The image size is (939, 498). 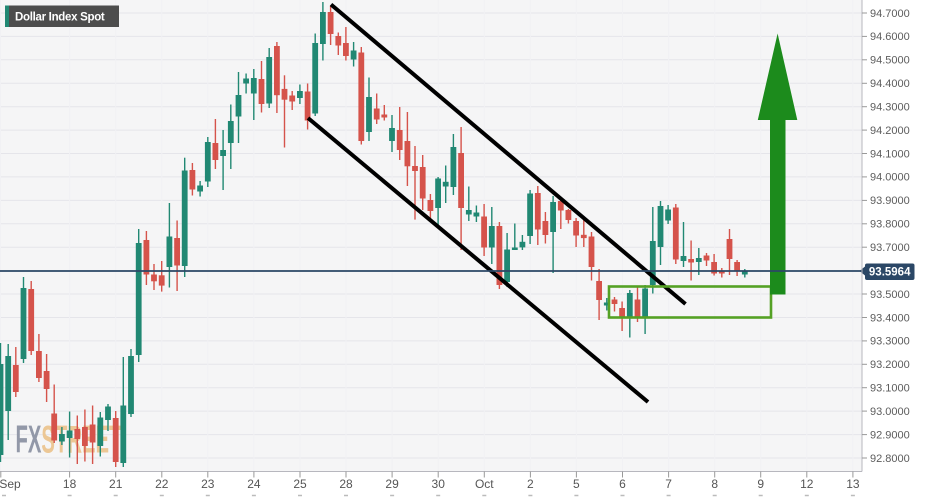 What do you see at coordinates (10, 484) in the screenshot?
I see `svg-text: Sep` at bounding box center [10, 484].